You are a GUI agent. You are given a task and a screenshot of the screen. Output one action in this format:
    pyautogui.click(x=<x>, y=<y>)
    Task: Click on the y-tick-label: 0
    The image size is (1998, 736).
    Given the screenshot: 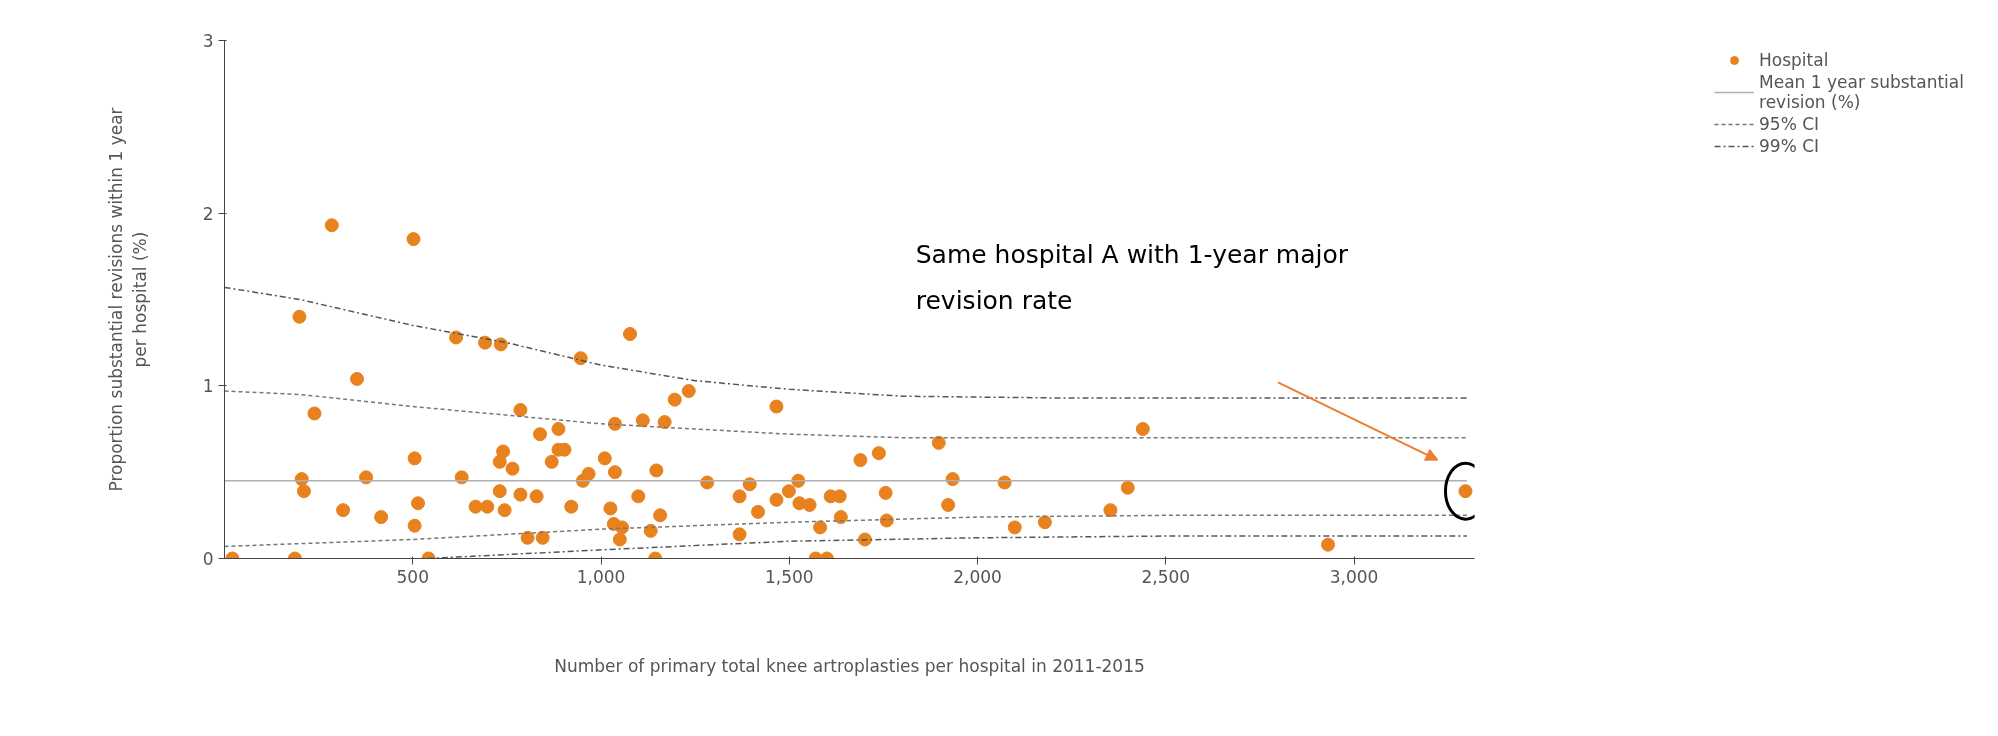 What is the action you would take?
    pyautogui.click(x=208, y=559)
    